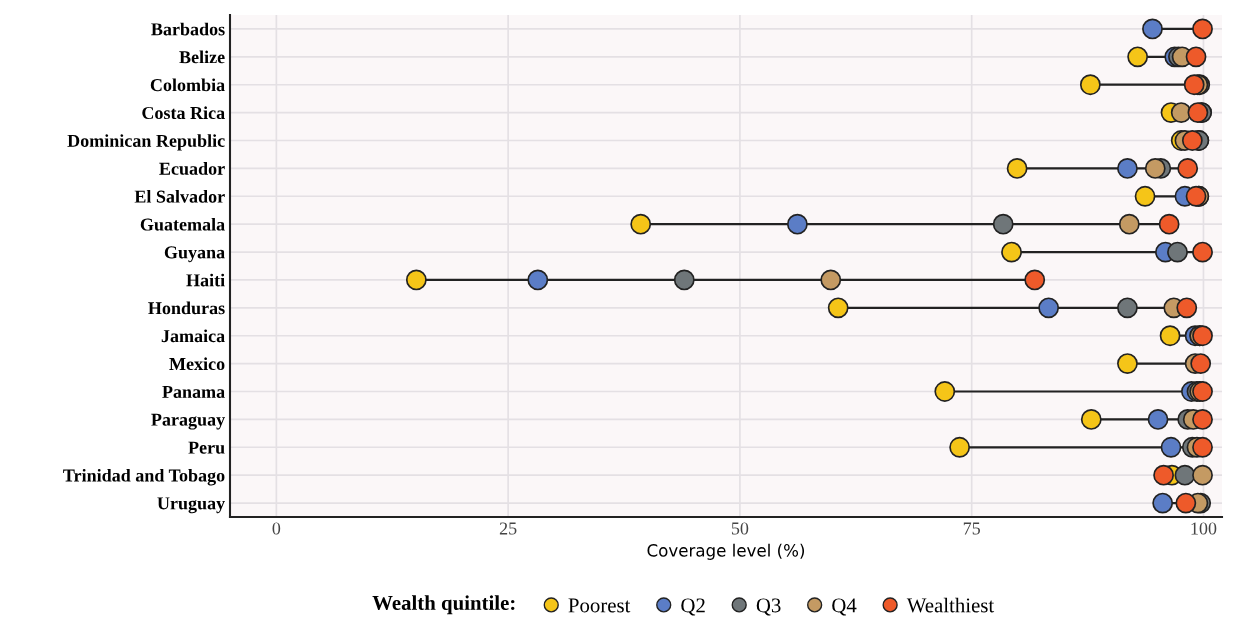 Image resolution: width=1244 pixels, height=626 pixels. Describe the element at coordinates (205, 280) in the screenshot. I see `y-tick-label: Haiti` at that location.